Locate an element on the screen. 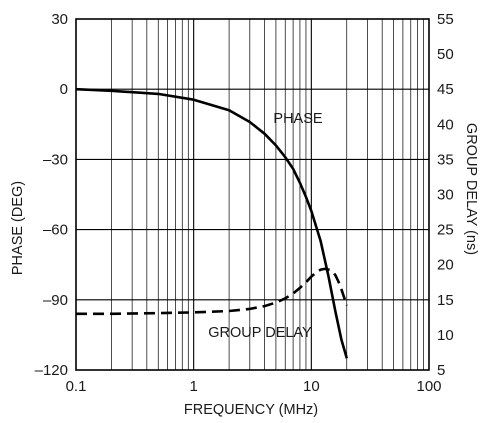  x-tick-label: 100 is located at coordinates (428, 386).